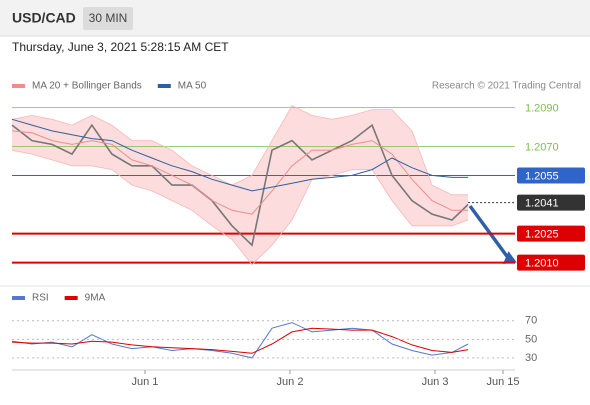 This screenshot has width=590, height=405. Describe the element at coordinates (542, 234) in the screenshot. I see `level-label: 1.2025` at that location.